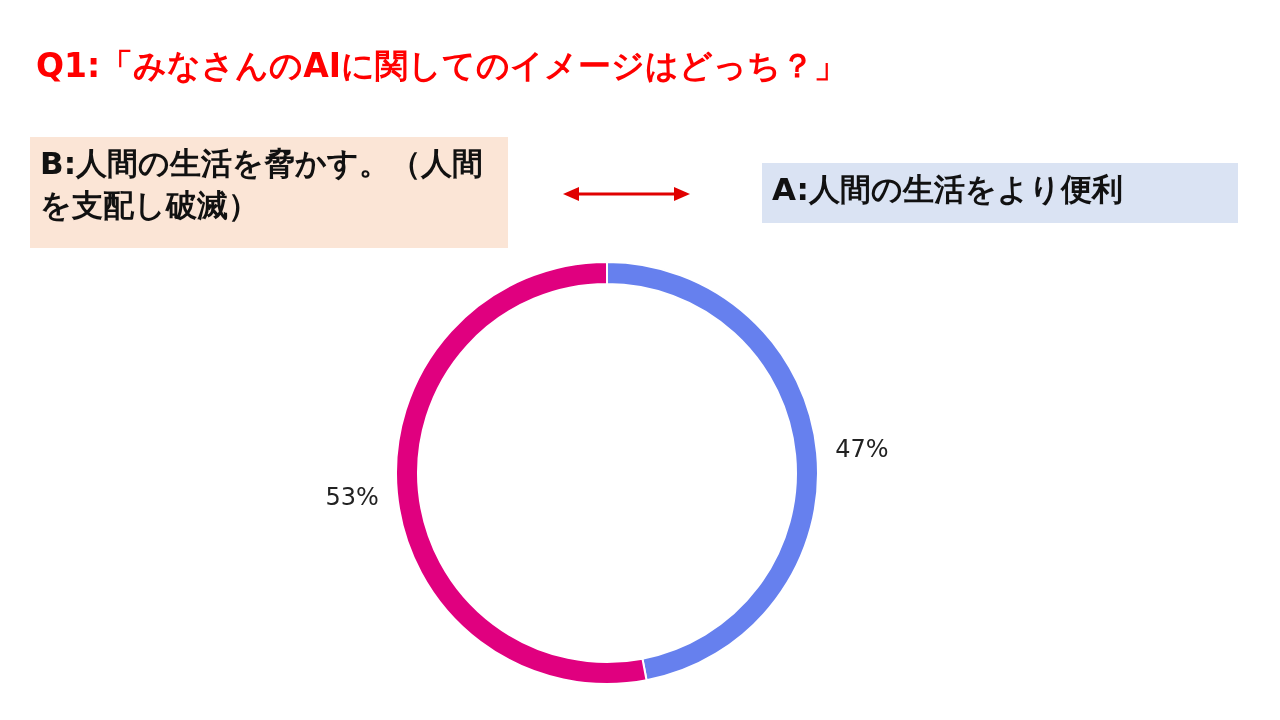  Describe the element at coordinates (269, 192) in the screenshot. I see `slice-label: B:人間の生活を脅かす。（人間を支配し破滅）` at that location.